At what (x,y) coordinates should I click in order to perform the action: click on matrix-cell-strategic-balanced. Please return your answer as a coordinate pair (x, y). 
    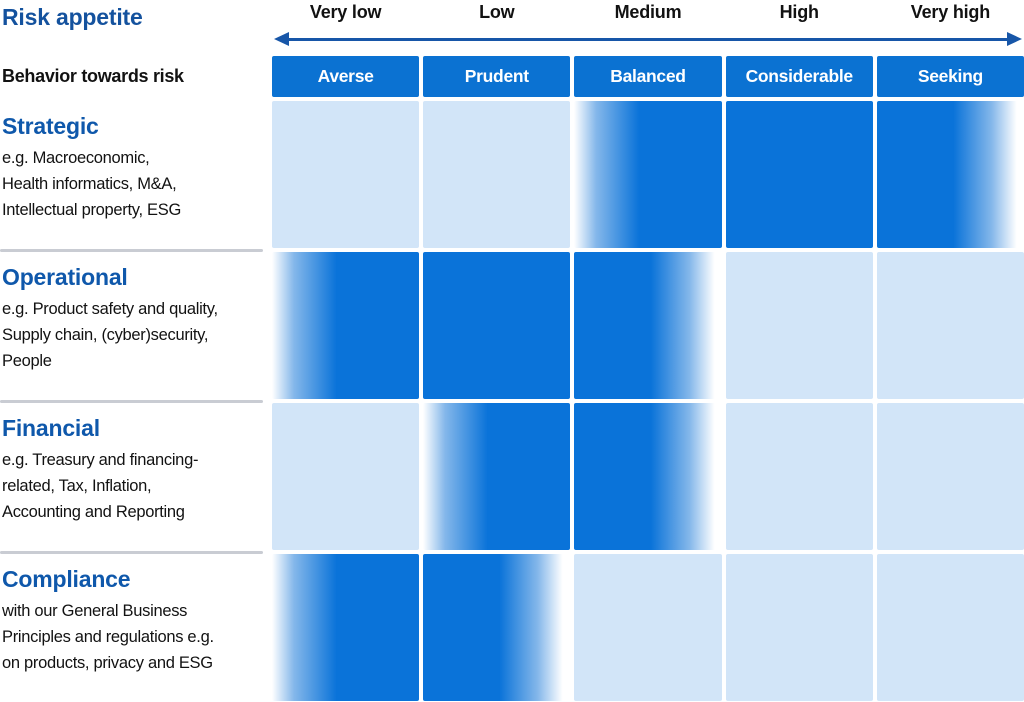
    Looking at the image, I should click on (648, 174).